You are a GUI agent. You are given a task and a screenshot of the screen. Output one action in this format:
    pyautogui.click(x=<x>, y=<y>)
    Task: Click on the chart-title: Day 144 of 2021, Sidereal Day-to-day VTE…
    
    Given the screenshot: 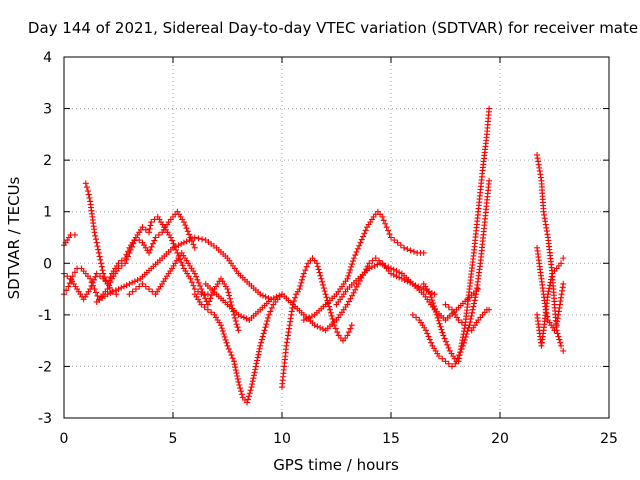 What is the action you would take?
    pyautogui.click(x=333, y=28)
    